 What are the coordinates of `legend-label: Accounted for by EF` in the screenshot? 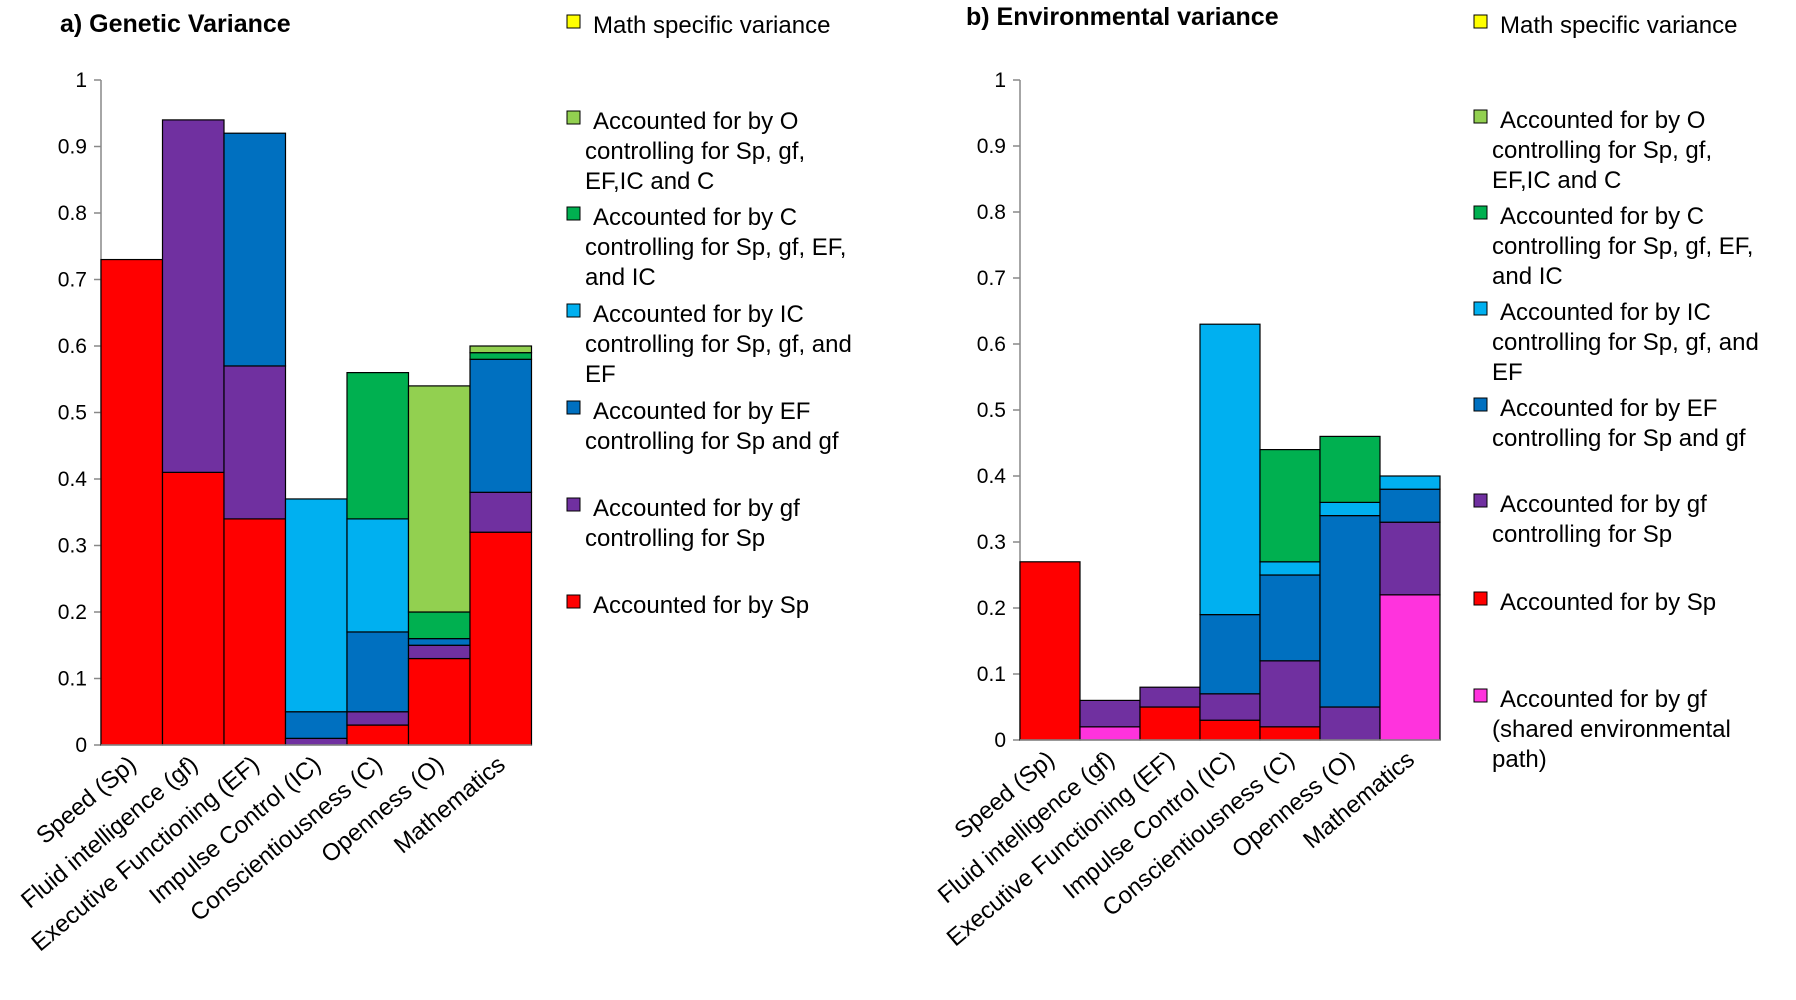 It's located at (1608, 408).